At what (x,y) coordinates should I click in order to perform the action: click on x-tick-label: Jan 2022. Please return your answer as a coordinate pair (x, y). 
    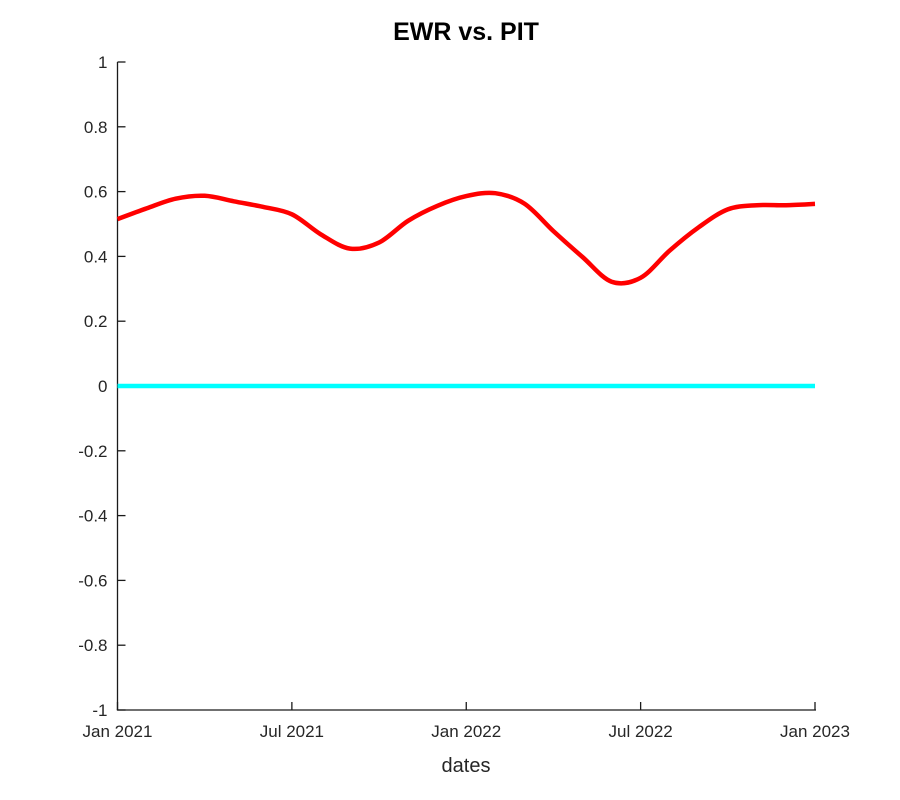
    Looking at the image, I should click on (466, 731).